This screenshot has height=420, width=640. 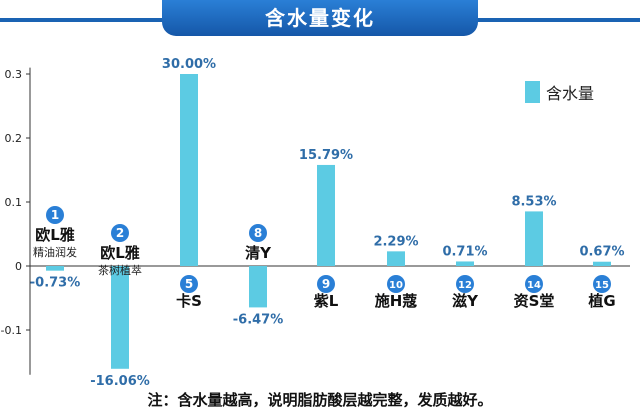 What do you see at coordinates (258, 319) in the screenshot?
I see `data-label: -6.47%` at bounding box center [258, 319].